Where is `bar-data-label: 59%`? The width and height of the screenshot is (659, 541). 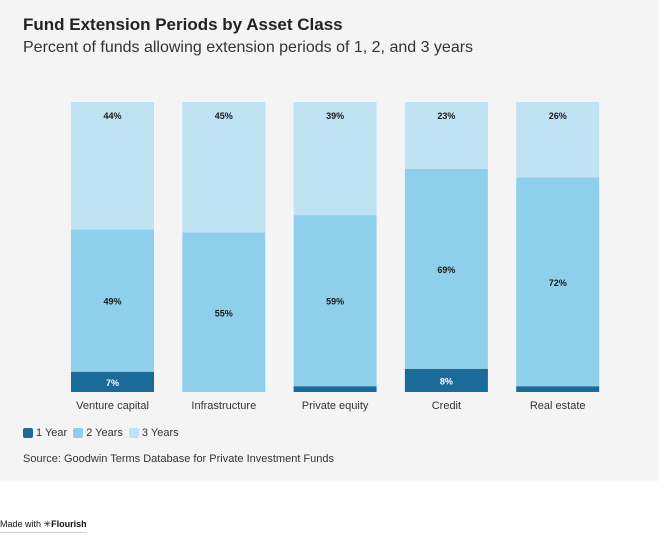 bar-data-label: 59% is located at coordinates (335, 302).